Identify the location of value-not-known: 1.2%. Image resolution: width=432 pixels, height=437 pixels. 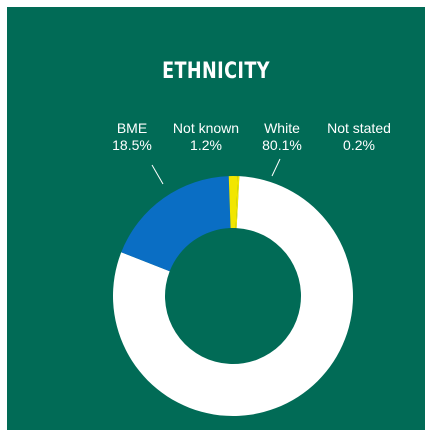
(206, 145).